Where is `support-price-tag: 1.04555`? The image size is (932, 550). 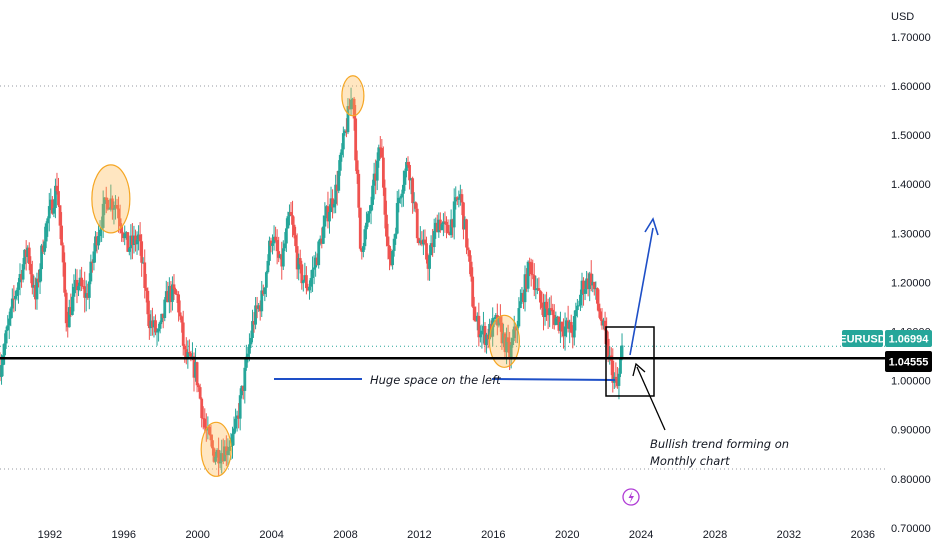 support-price-tag: 1.04555 is located at coordinates (908, 361).